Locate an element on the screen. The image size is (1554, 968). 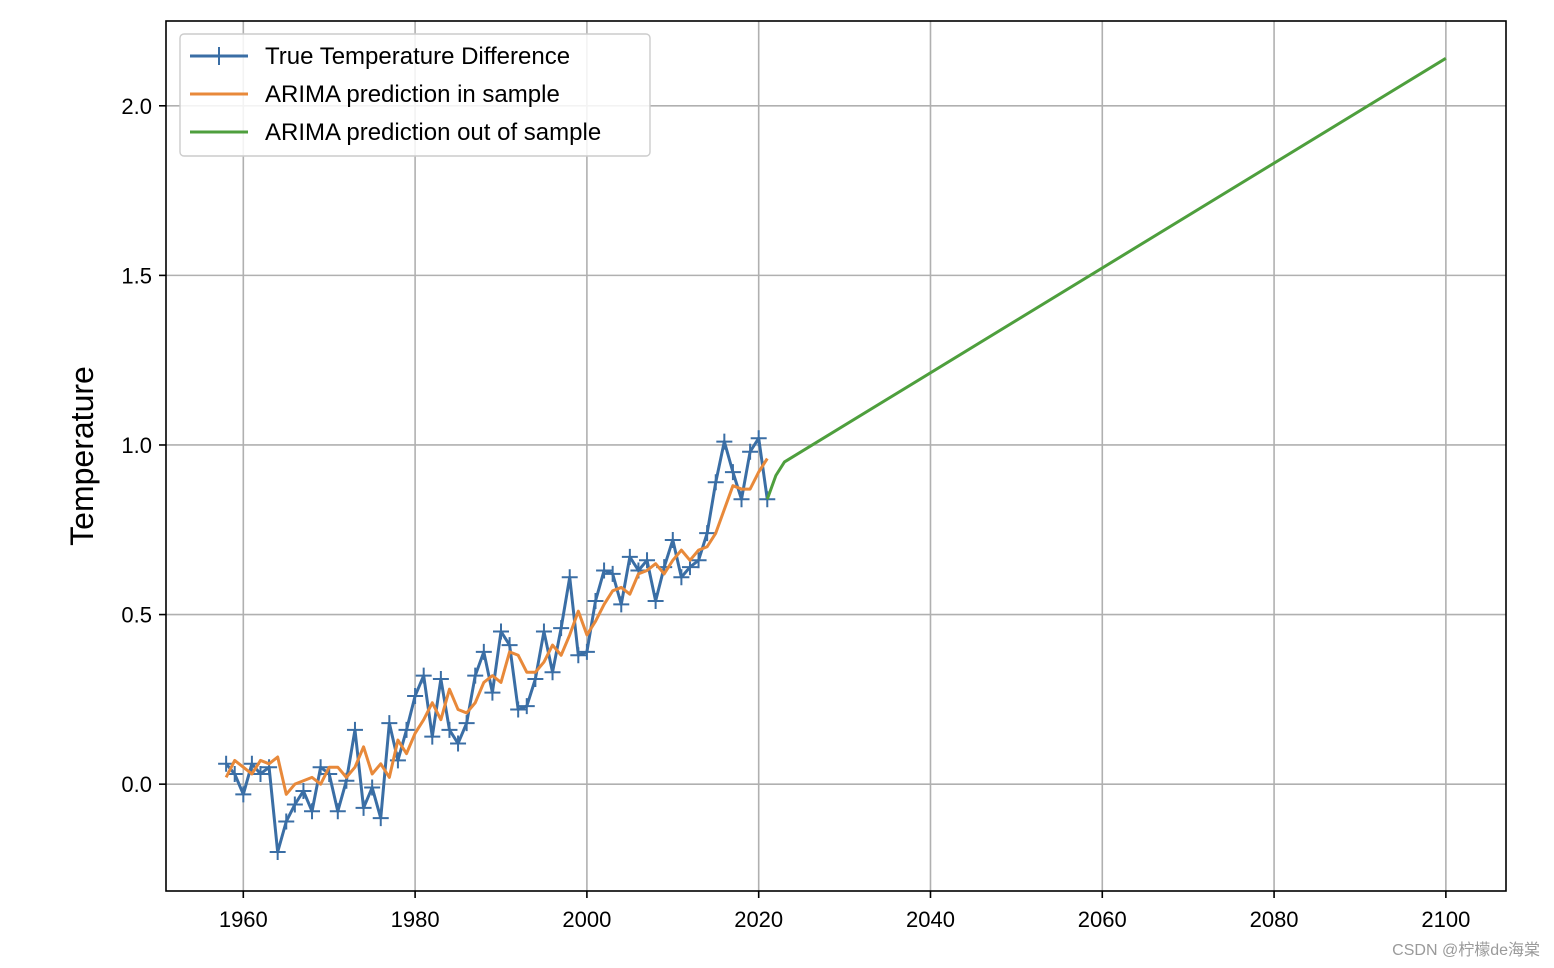
legend-label-true: True Temperature Difference is located at coordinates (417, 56).